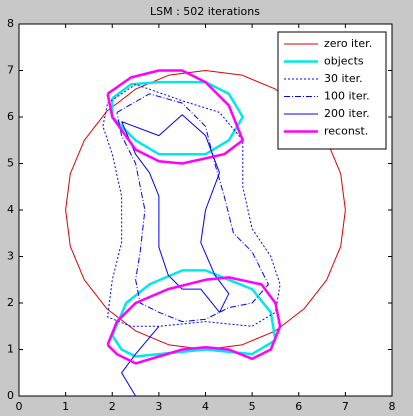  Describe the element at coordinates (10, 395) in the screenshot. I see `y-tick-label: 0` at that location.